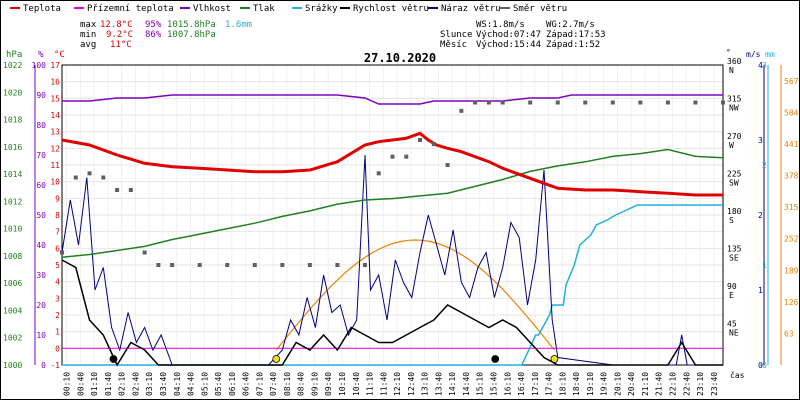  What do you see at coordinates (392, 164) in the screenshot?
I see `series-line-teplota` at bounding box center [392, 164].